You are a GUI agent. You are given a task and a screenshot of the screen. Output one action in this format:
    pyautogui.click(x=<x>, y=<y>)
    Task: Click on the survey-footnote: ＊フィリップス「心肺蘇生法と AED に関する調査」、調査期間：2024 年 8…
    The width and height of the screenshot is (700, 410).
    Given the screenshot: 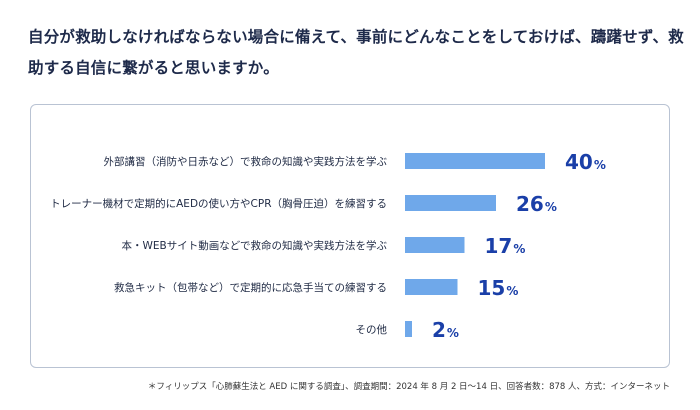 What is the action you would take?
    pyautogui.click(x=408, y=387)
    